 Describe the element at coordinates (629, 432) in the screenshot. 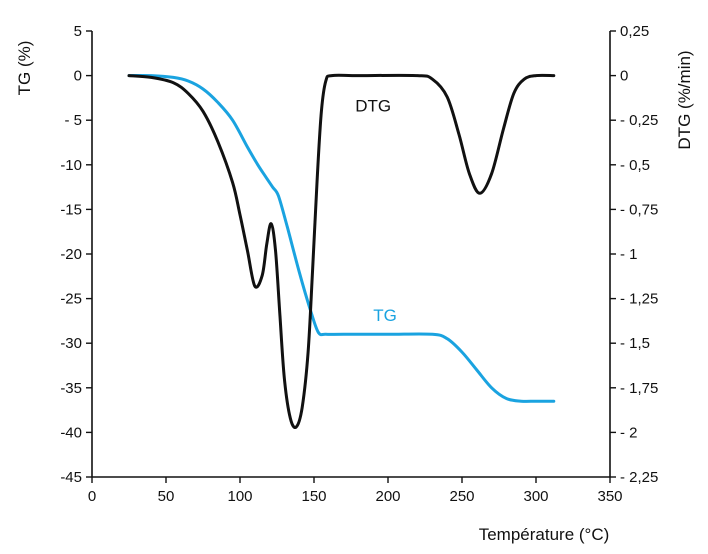

I see `y-right-tick-label: - 2` at that location.